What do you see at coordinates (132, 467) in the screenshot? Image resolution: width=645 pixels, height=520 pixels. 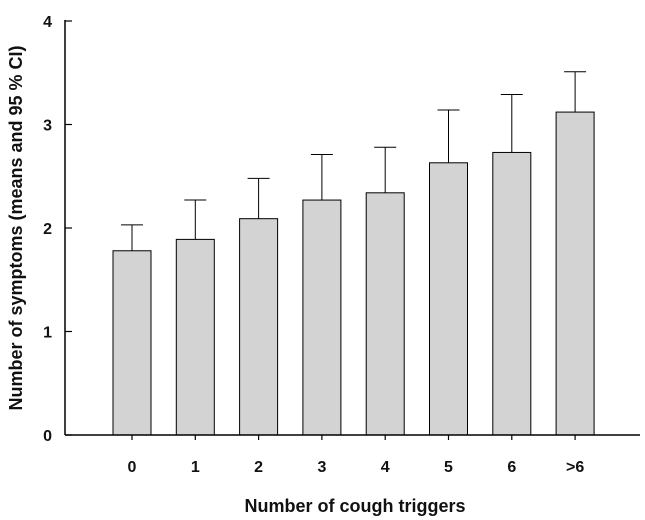 I see `x-tick-label-0: 0` at bounding box center [132, 467].